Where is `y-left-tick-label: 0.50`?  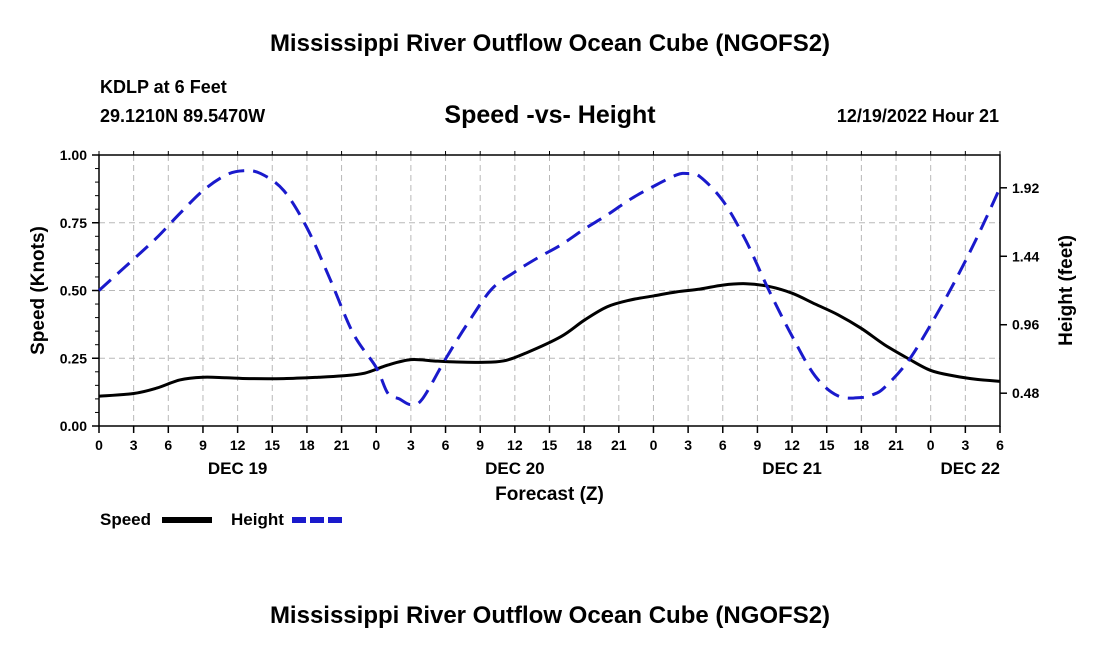
y-left-tick-label: 0.50 is located at coordinates (73, 291).